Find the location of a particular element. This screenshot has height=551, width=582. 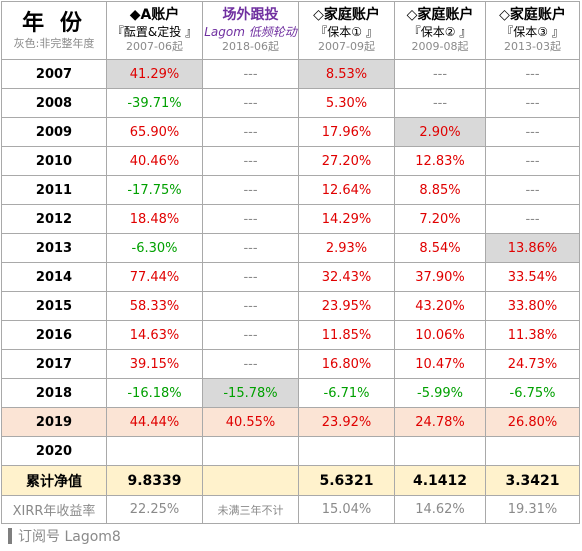

column-start-date: 2013-03起 is located at coordinates (532, 46).